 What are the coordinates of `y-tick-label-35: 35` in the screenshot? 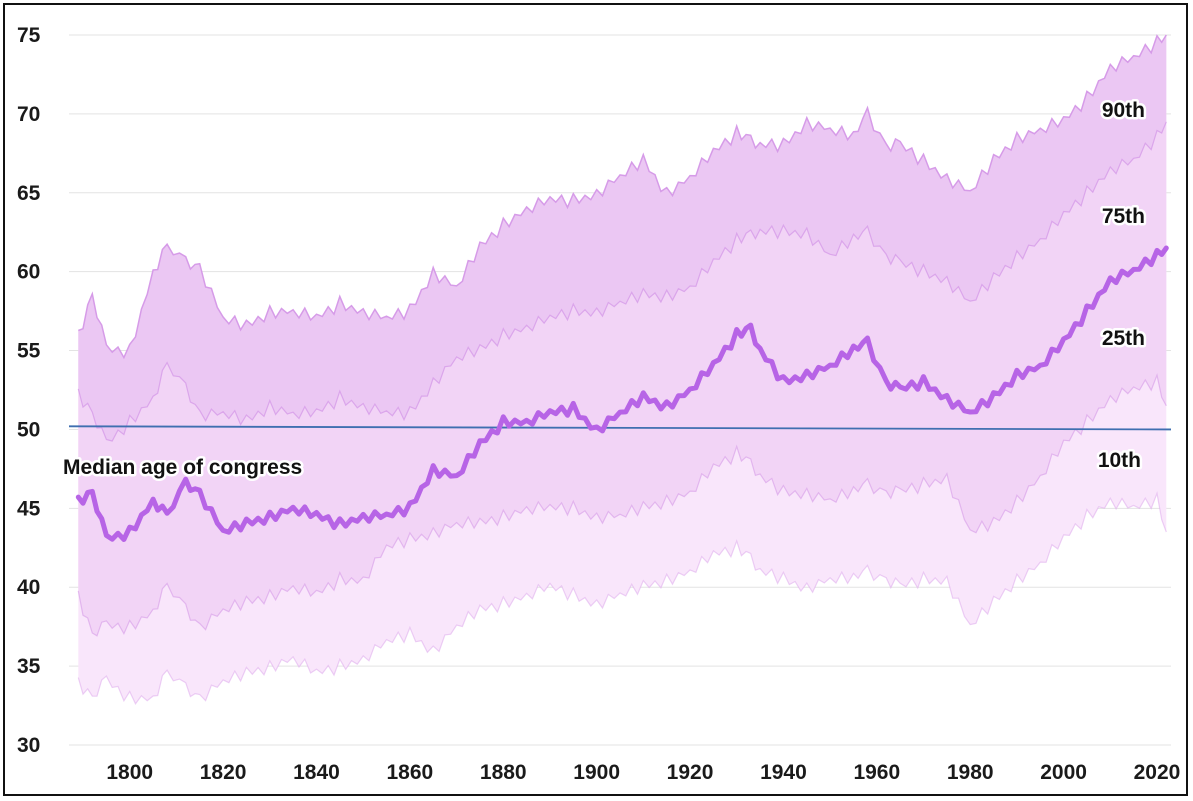 It's located at (29, 666).